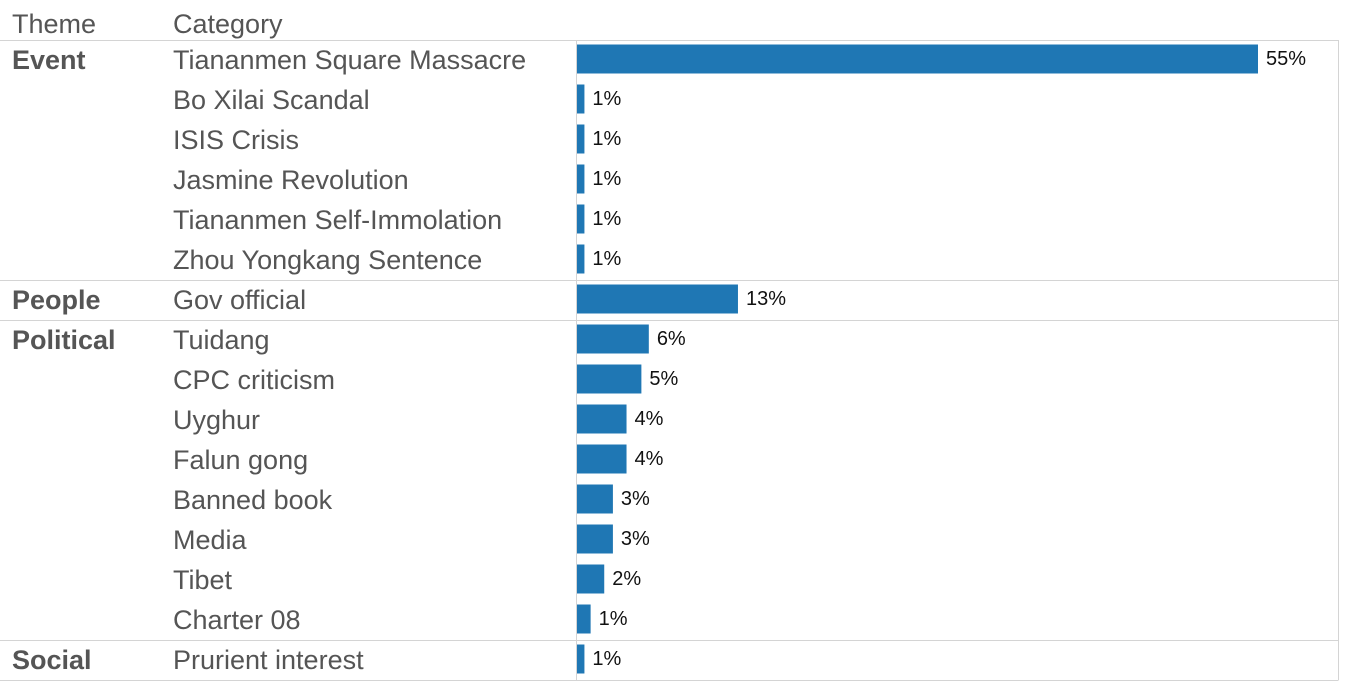  Describe the element at coordinates (221, 340) in the screenshot. I see `category-label: Tuidang` at that location.